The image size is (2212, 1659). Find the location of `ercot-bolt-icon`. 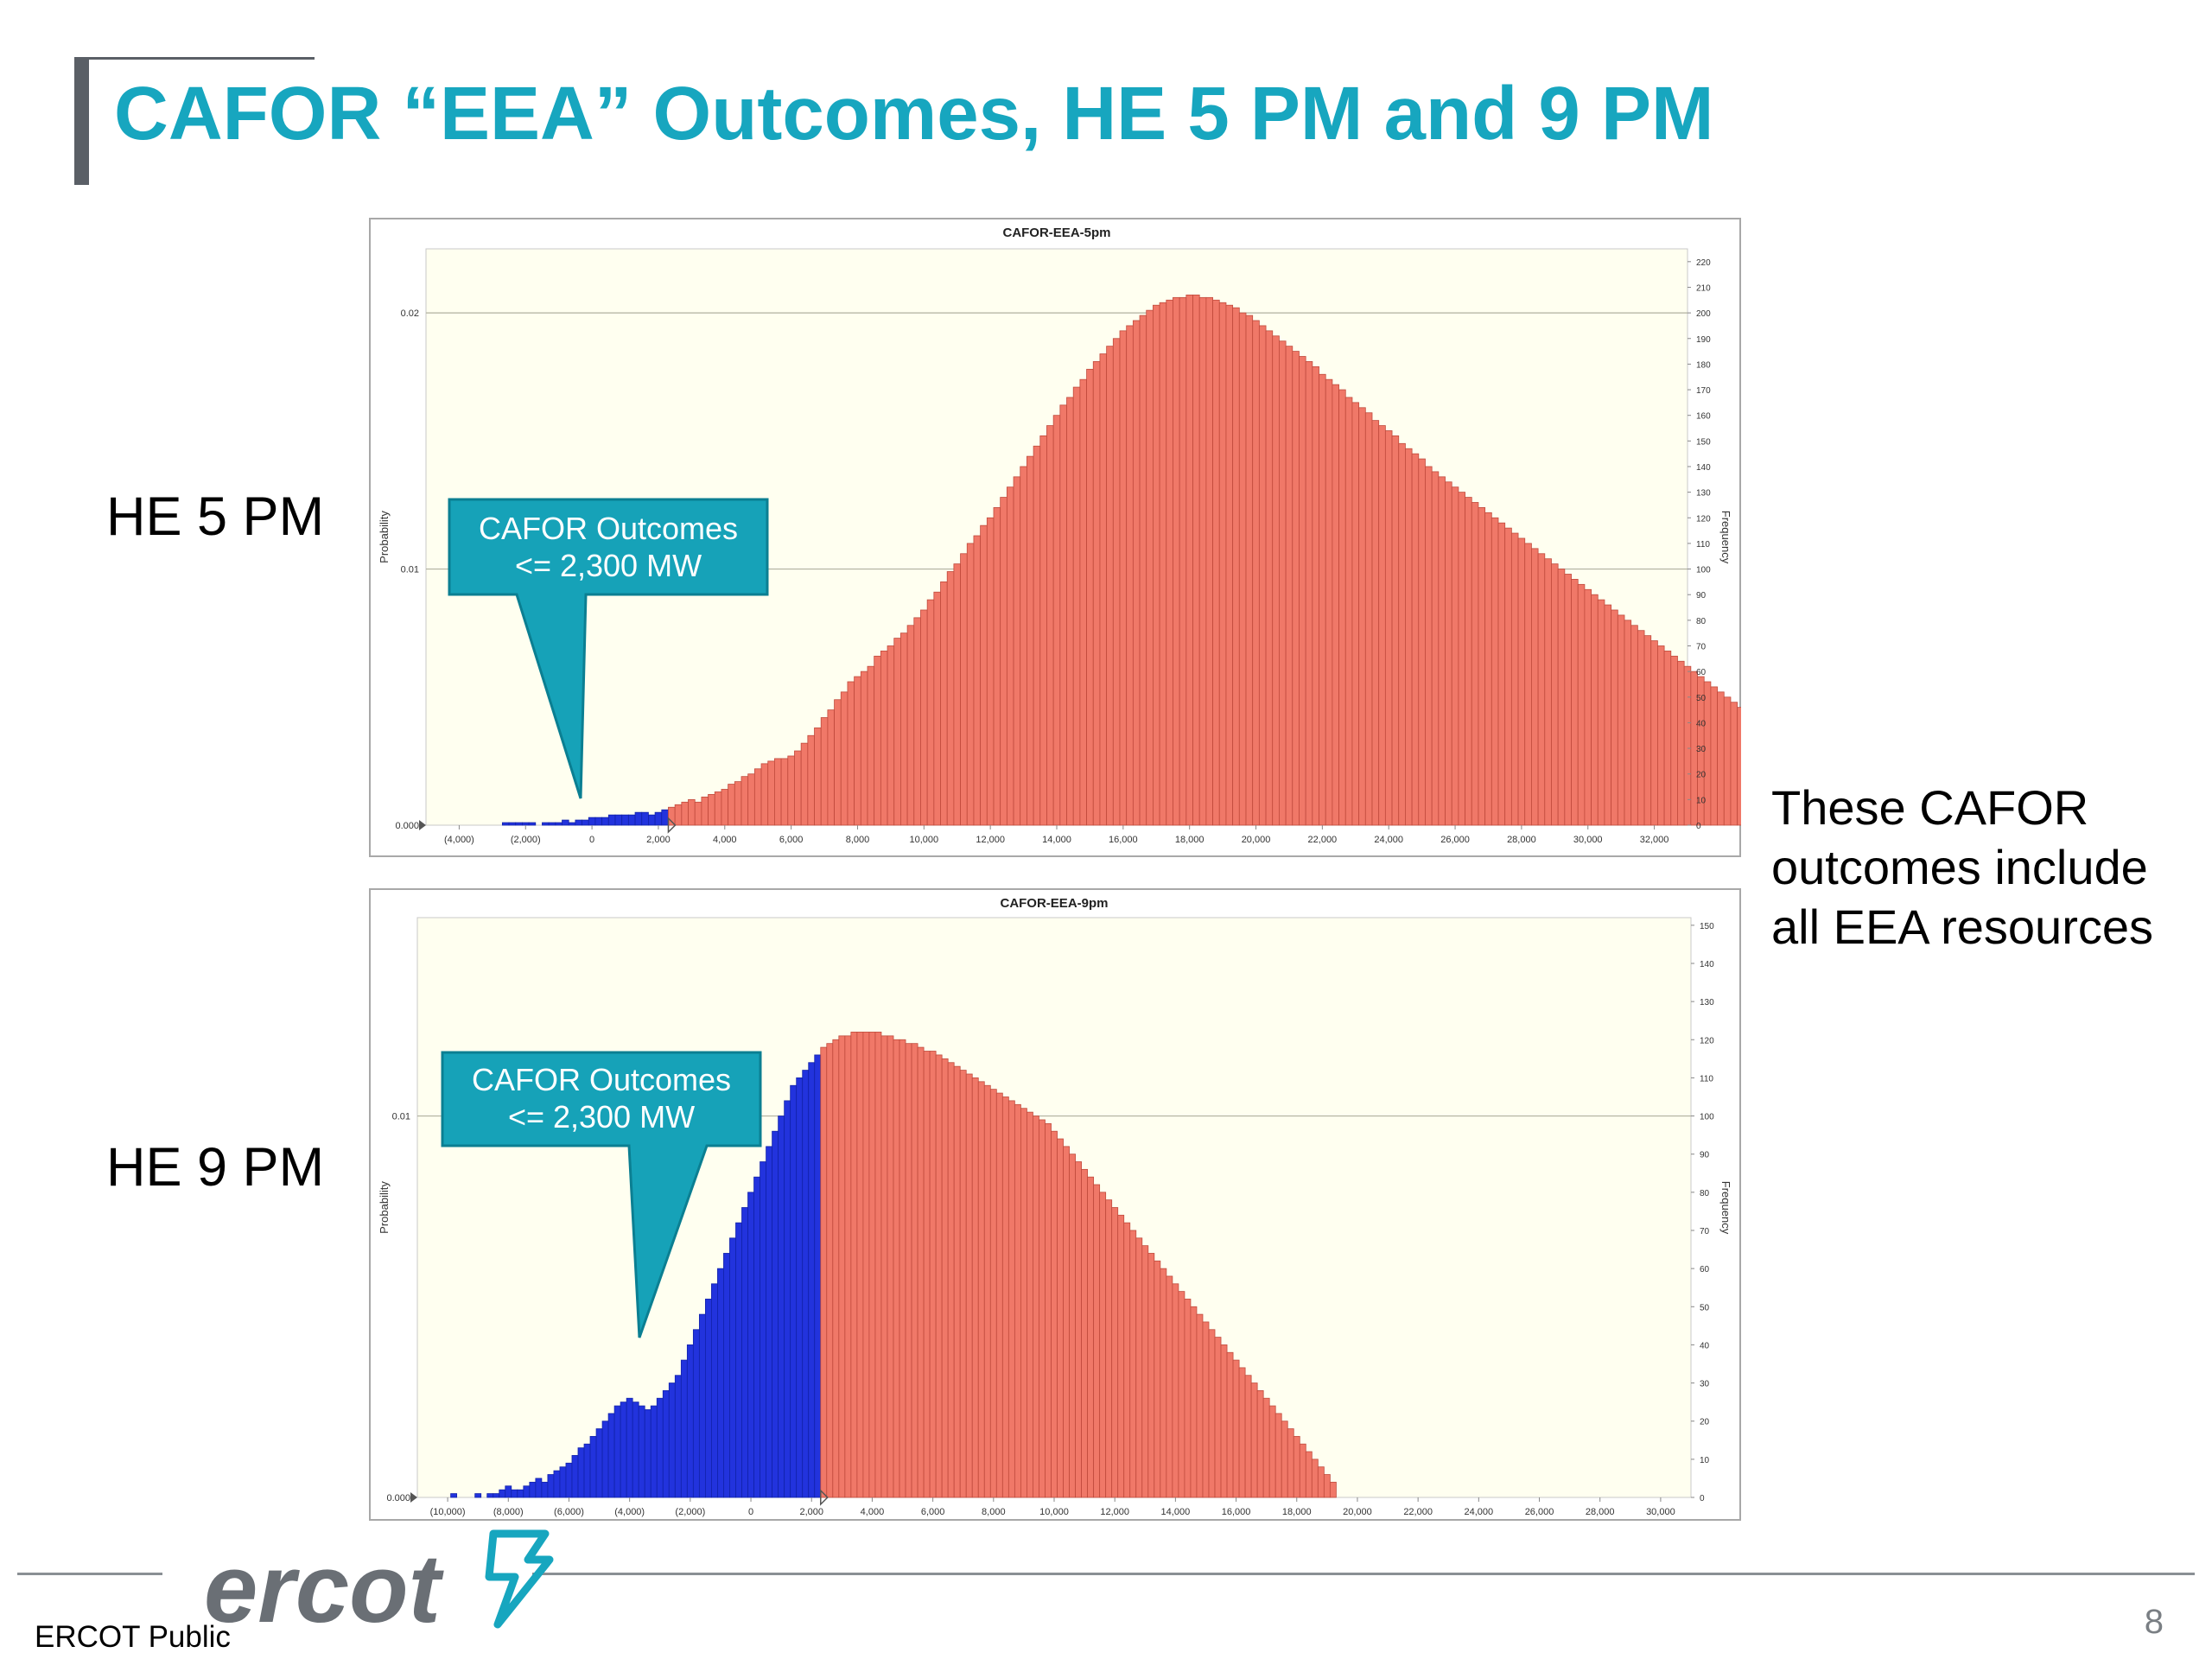

ercot-bolt-icon is located at coordinates (519, 1579).